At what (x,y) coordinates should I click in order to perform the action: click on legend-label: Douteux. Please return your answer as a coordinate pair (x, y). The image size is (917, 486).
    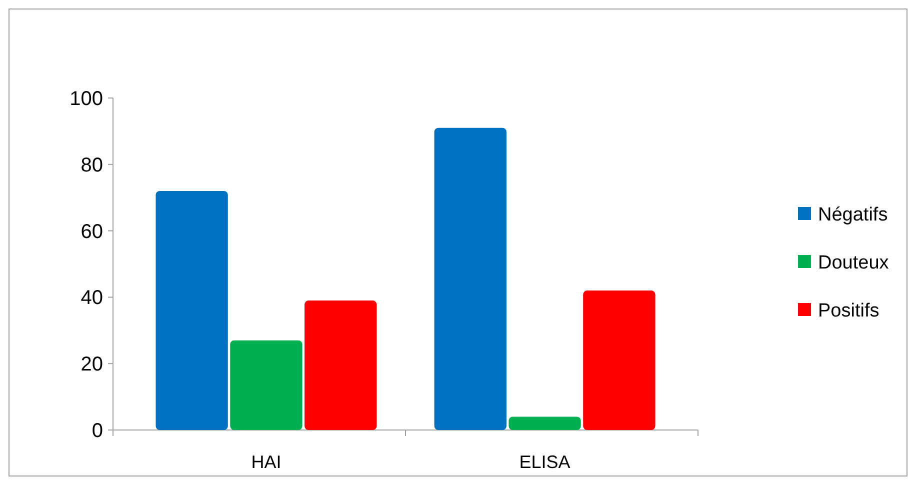
    Looking at the image, I should click on (854, 263).